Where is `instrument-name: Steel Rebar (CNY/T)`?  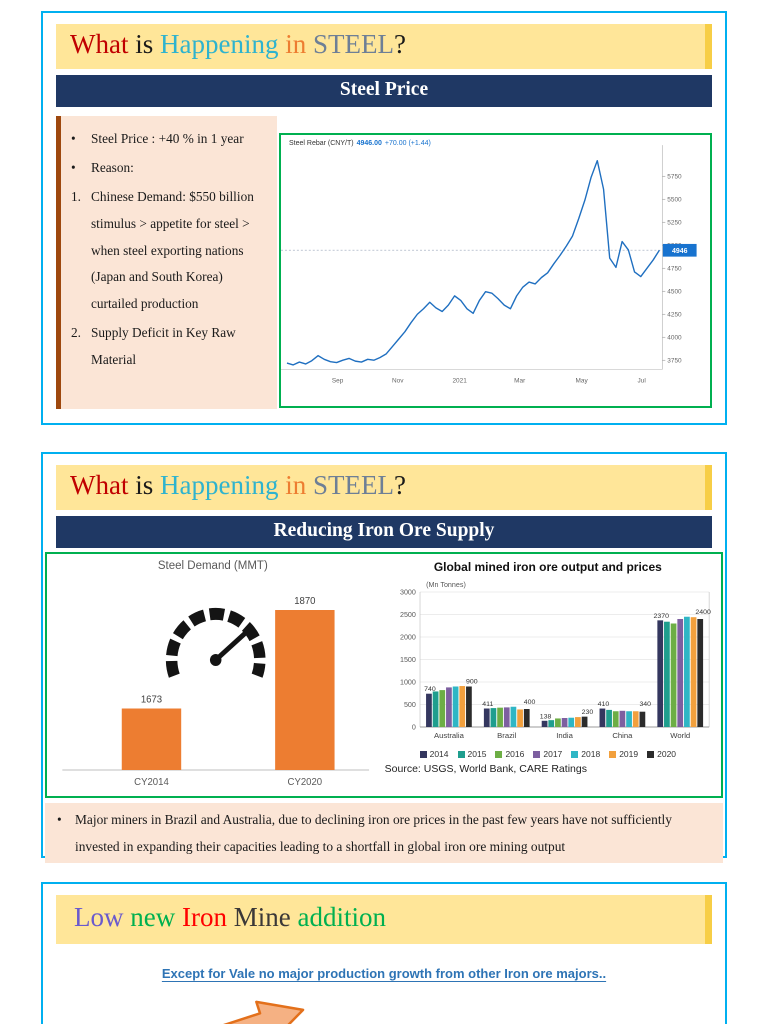
instrument-name: Steel Rebar (CNY/T) is located at coordinates (321, 144).